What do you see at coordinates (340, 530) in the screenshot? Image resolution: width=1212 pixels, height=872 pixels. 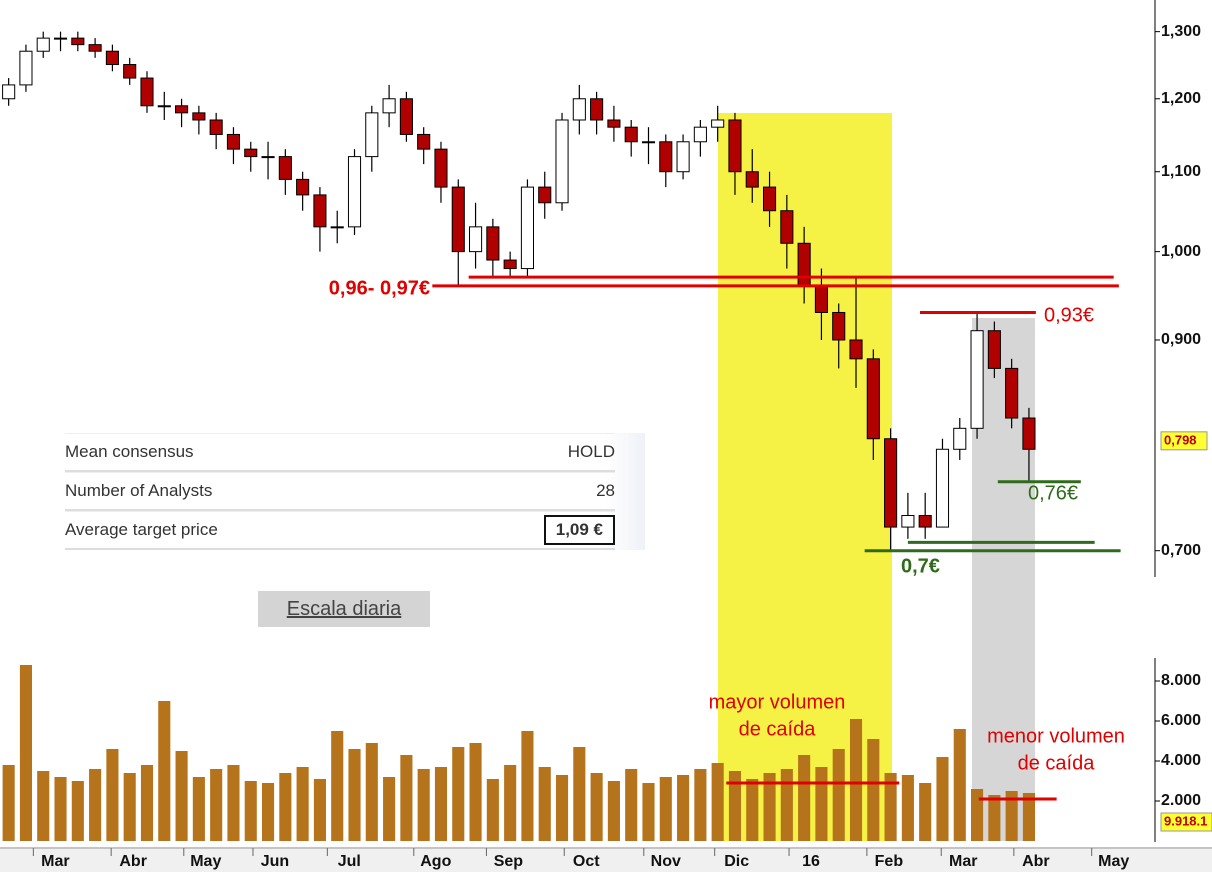 I see `table-row: Average target price 1,09 €` at bounding box center [340, 530].